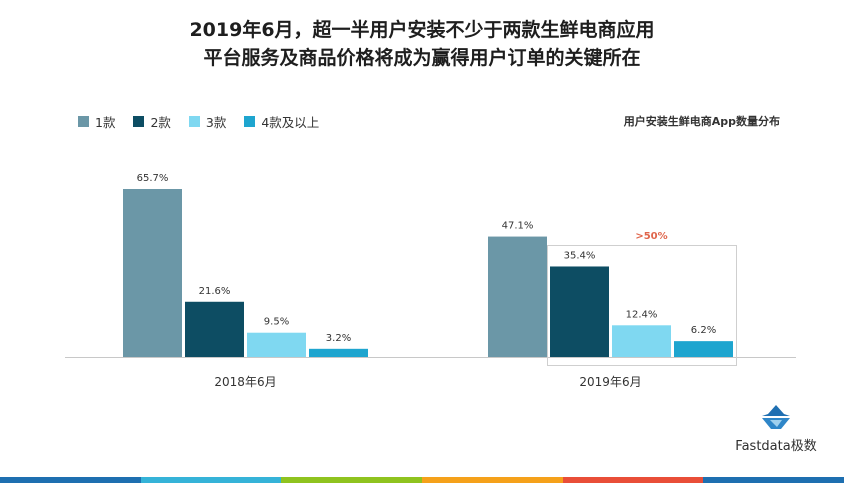 The image size is (844, 483). I want to click on legend-label-2: 2款, so click(160, 122).